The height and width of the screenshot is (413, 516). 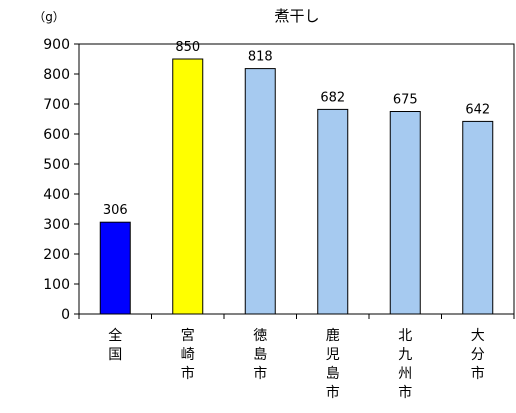 I want to click on x-axis-category-label: 鹿児島市, so click(x=333, y=364).